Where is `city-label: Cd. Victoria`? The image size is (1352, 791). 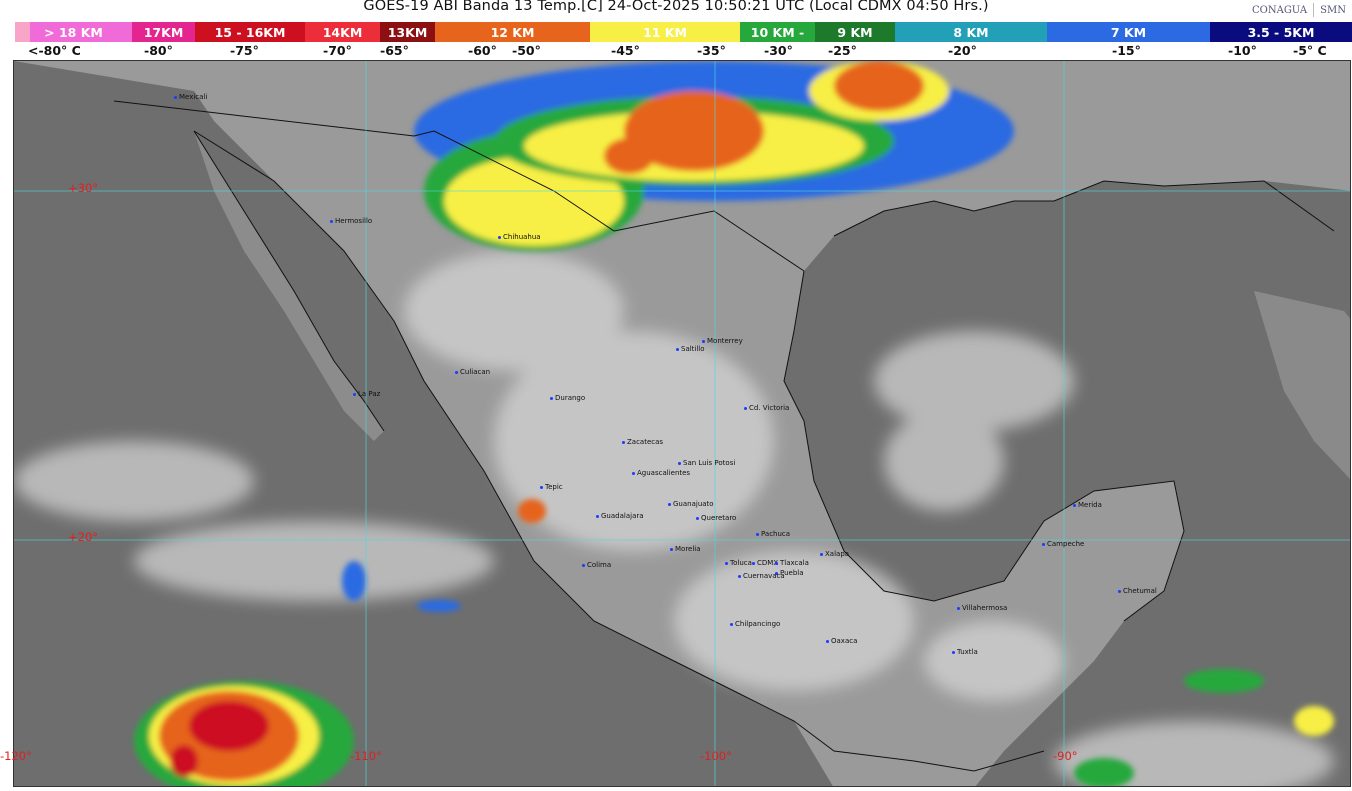 city-label: Cd. Victoria is located at coordinates (766, 408).